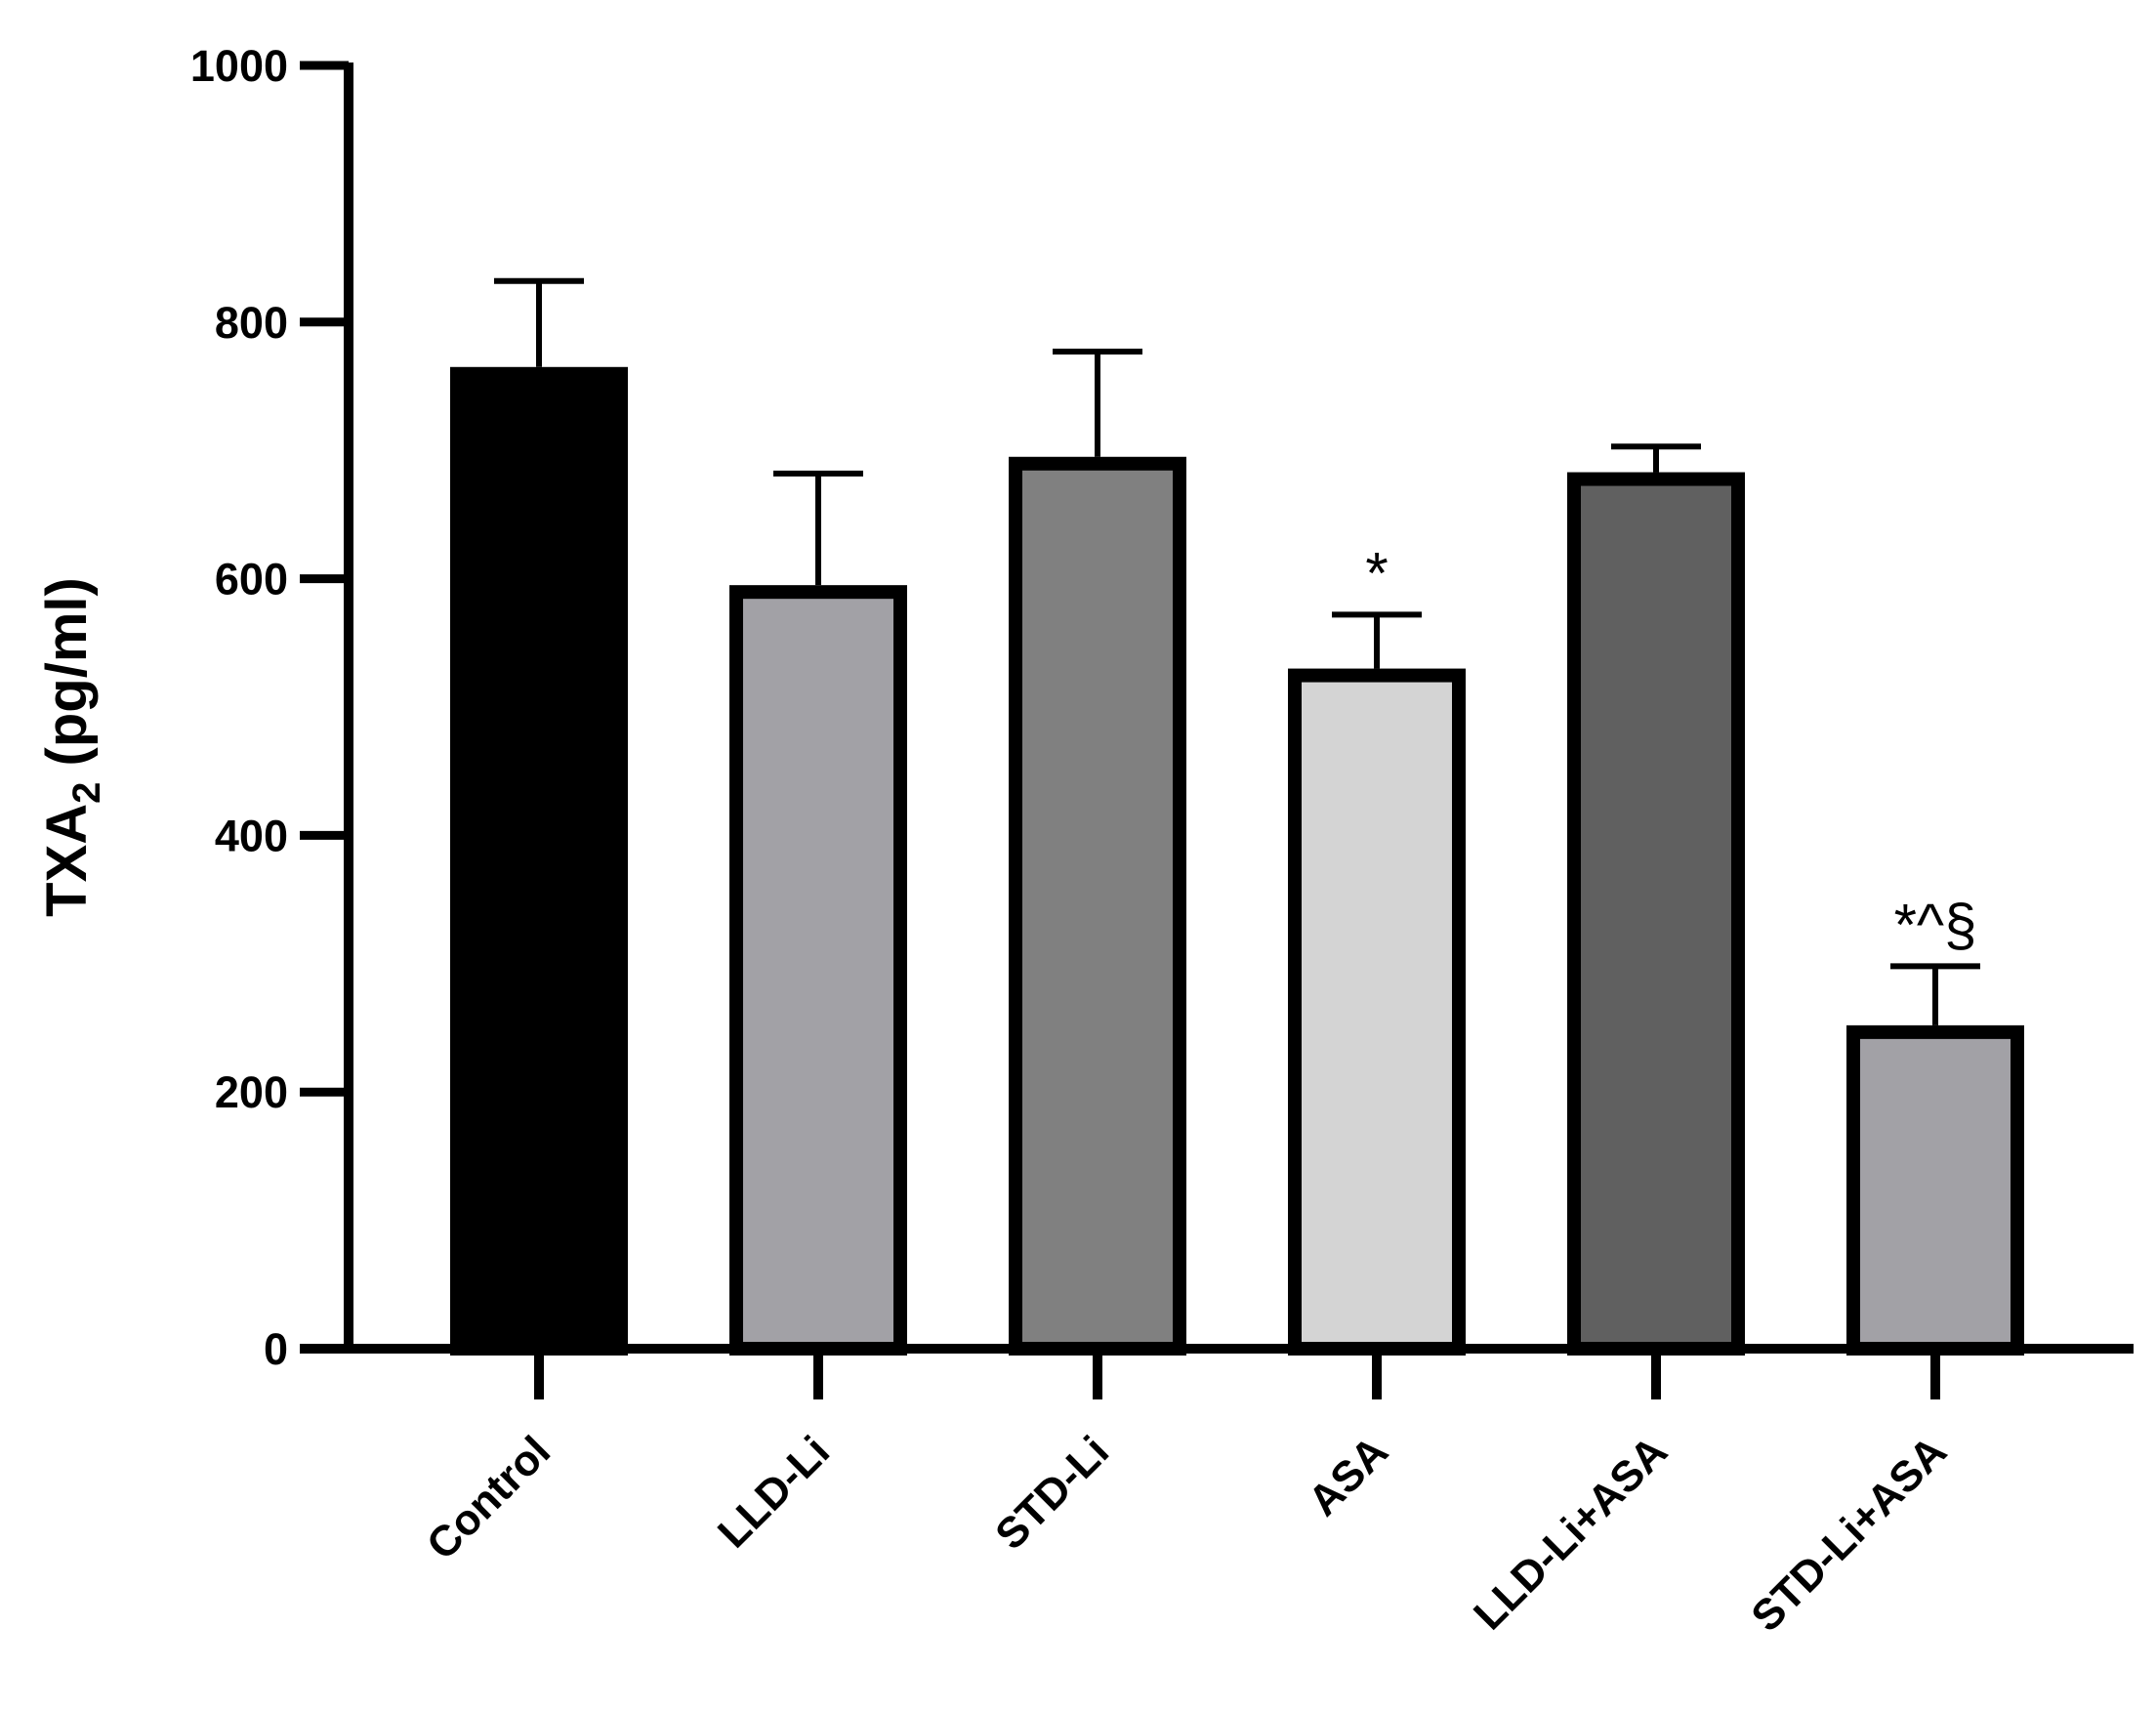 This screenshot has width=2156, height=1711. Describe the element at coordinates (276, 1349) in the screenshot. I see `y-tick-label: 0` at that location.